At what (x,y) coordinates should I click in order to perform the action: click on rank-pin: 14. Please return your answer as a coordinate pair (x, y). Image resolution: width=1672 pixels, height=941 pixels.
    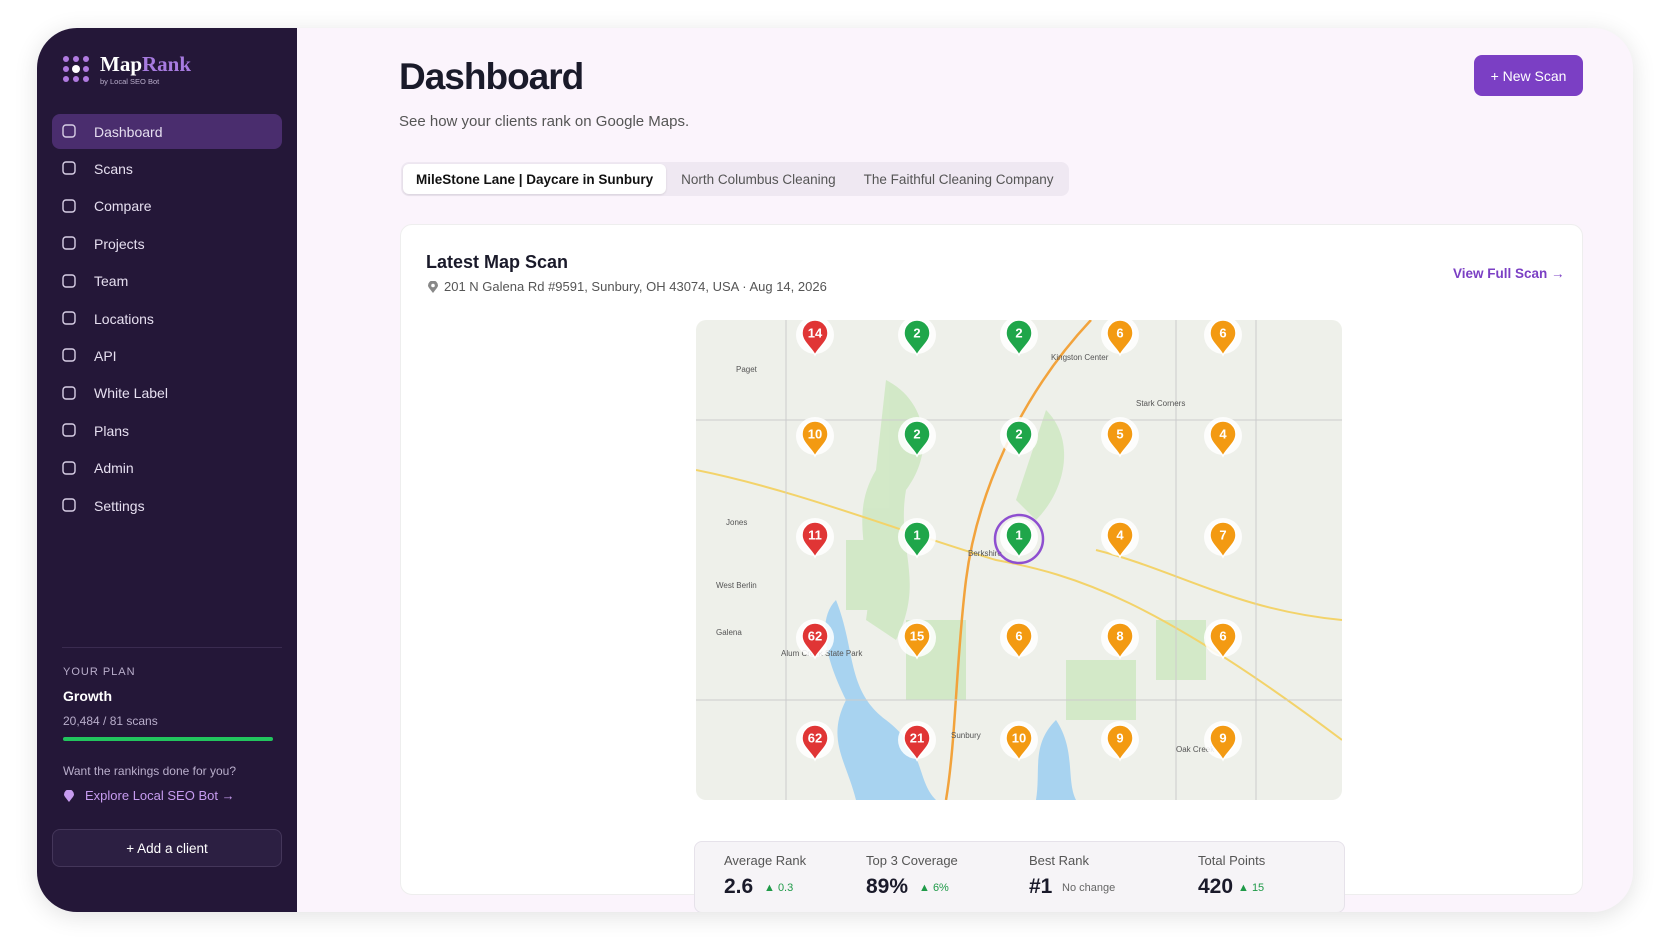
    Looking at the image, I should click on (815, 338).